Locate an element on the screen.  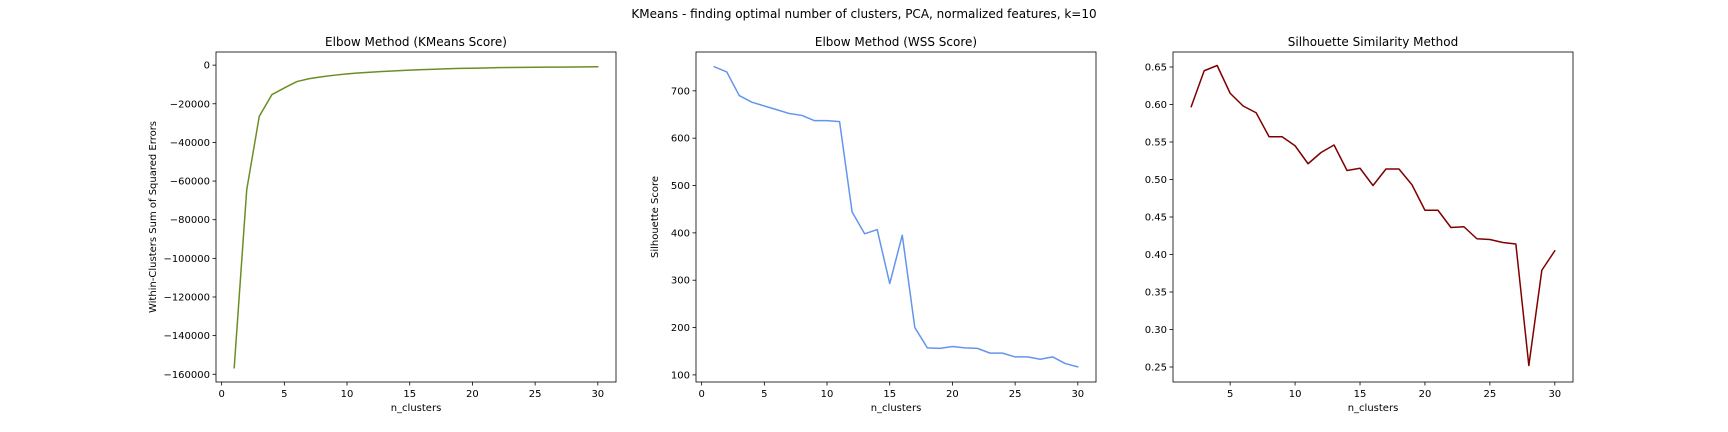
subplot-title: Elbow Method (WSS Score) is located at coordinates (896, 42).